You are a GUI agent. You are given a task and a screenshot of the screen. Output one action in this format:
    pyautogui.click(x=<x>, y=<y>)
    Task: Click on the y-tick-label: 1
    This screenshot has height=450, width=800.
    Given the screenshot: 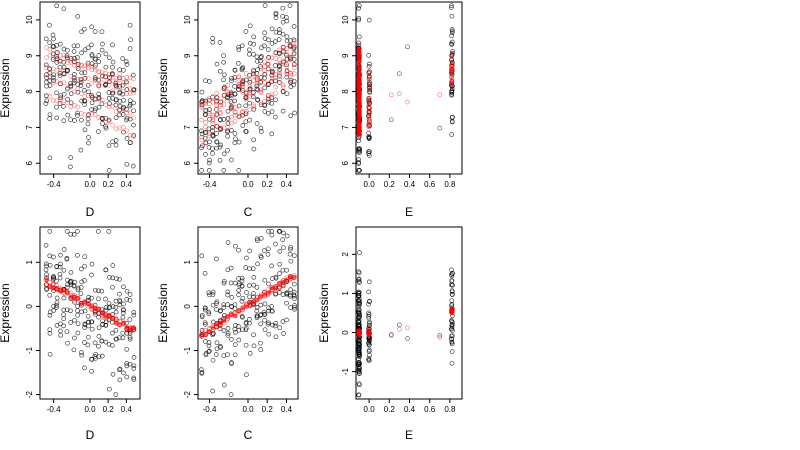 What is the action you would take?
    pyautogui.click(x=29, y=262)
    